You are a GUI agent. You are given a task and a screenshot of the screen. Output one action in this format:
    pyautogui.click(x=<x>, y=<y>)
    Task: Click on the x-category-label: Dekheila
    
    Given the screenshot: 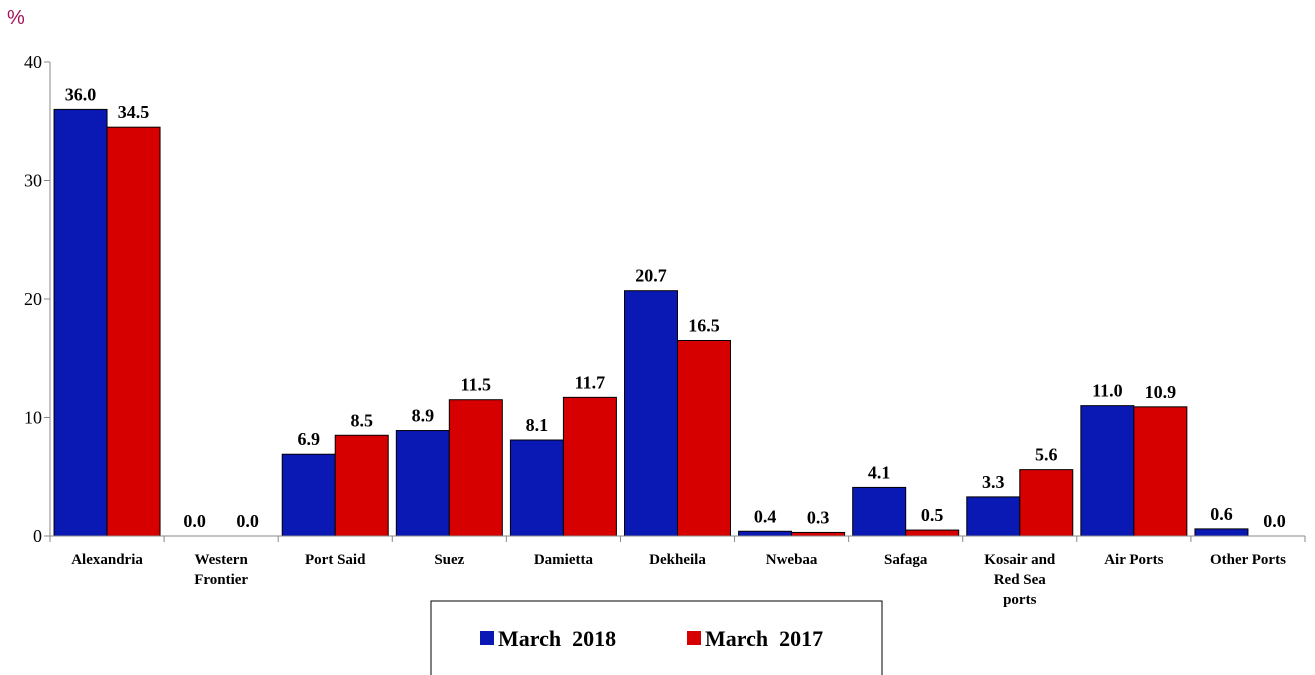 What is the action you would take?
    pyautogui.click(x=677, y=560)
    